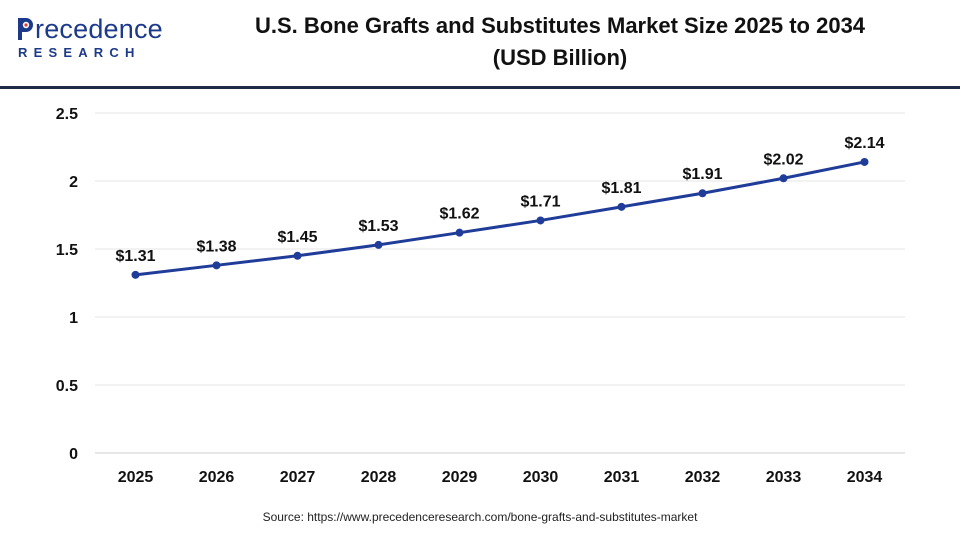 The height and width of the screenshot is (545, 960). Describe the element at coordinates (73, 182) in the screenshot. I see `y-tick-label: 2` at that location.